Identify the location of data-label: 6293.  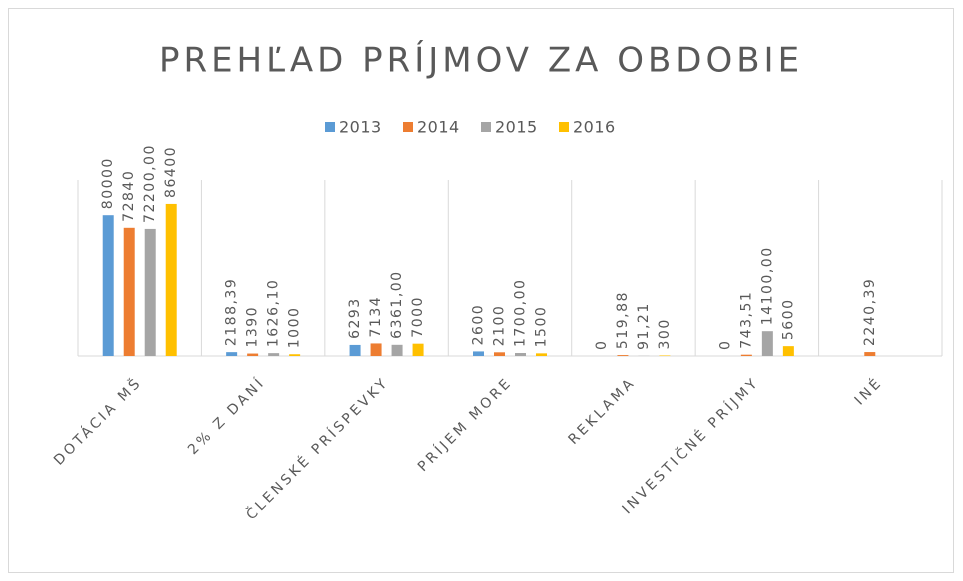
(355, 318).